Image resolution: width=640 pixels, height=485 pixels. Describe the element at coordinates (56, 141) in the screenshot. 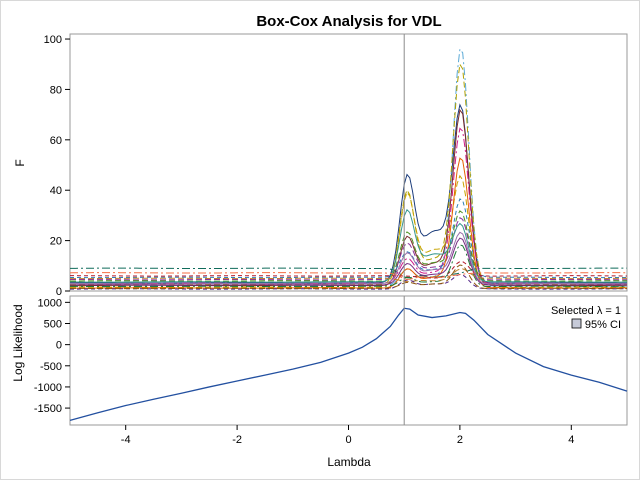

I see `f-y-tick-label: 60` at that location.